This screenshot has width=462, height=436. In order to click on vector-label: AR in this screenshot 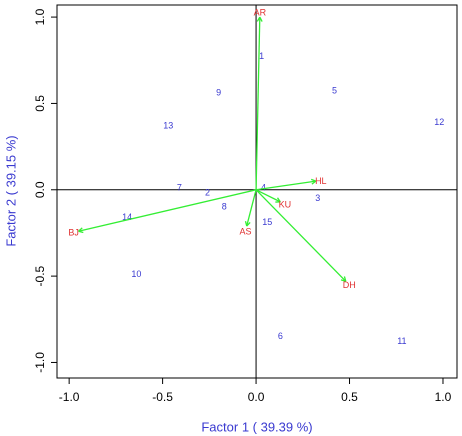, I will do `click(260, 12)`.